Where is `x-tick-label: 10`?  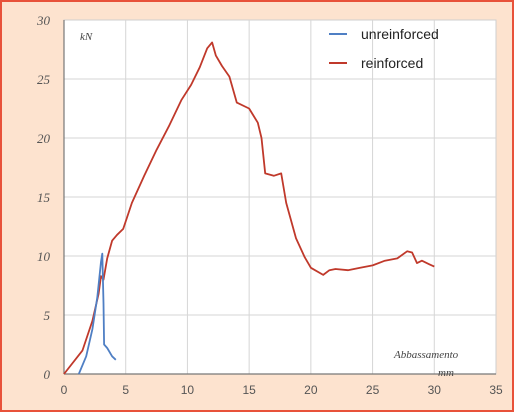
x-tick-label: 10 is located at coordinates (188, 390).